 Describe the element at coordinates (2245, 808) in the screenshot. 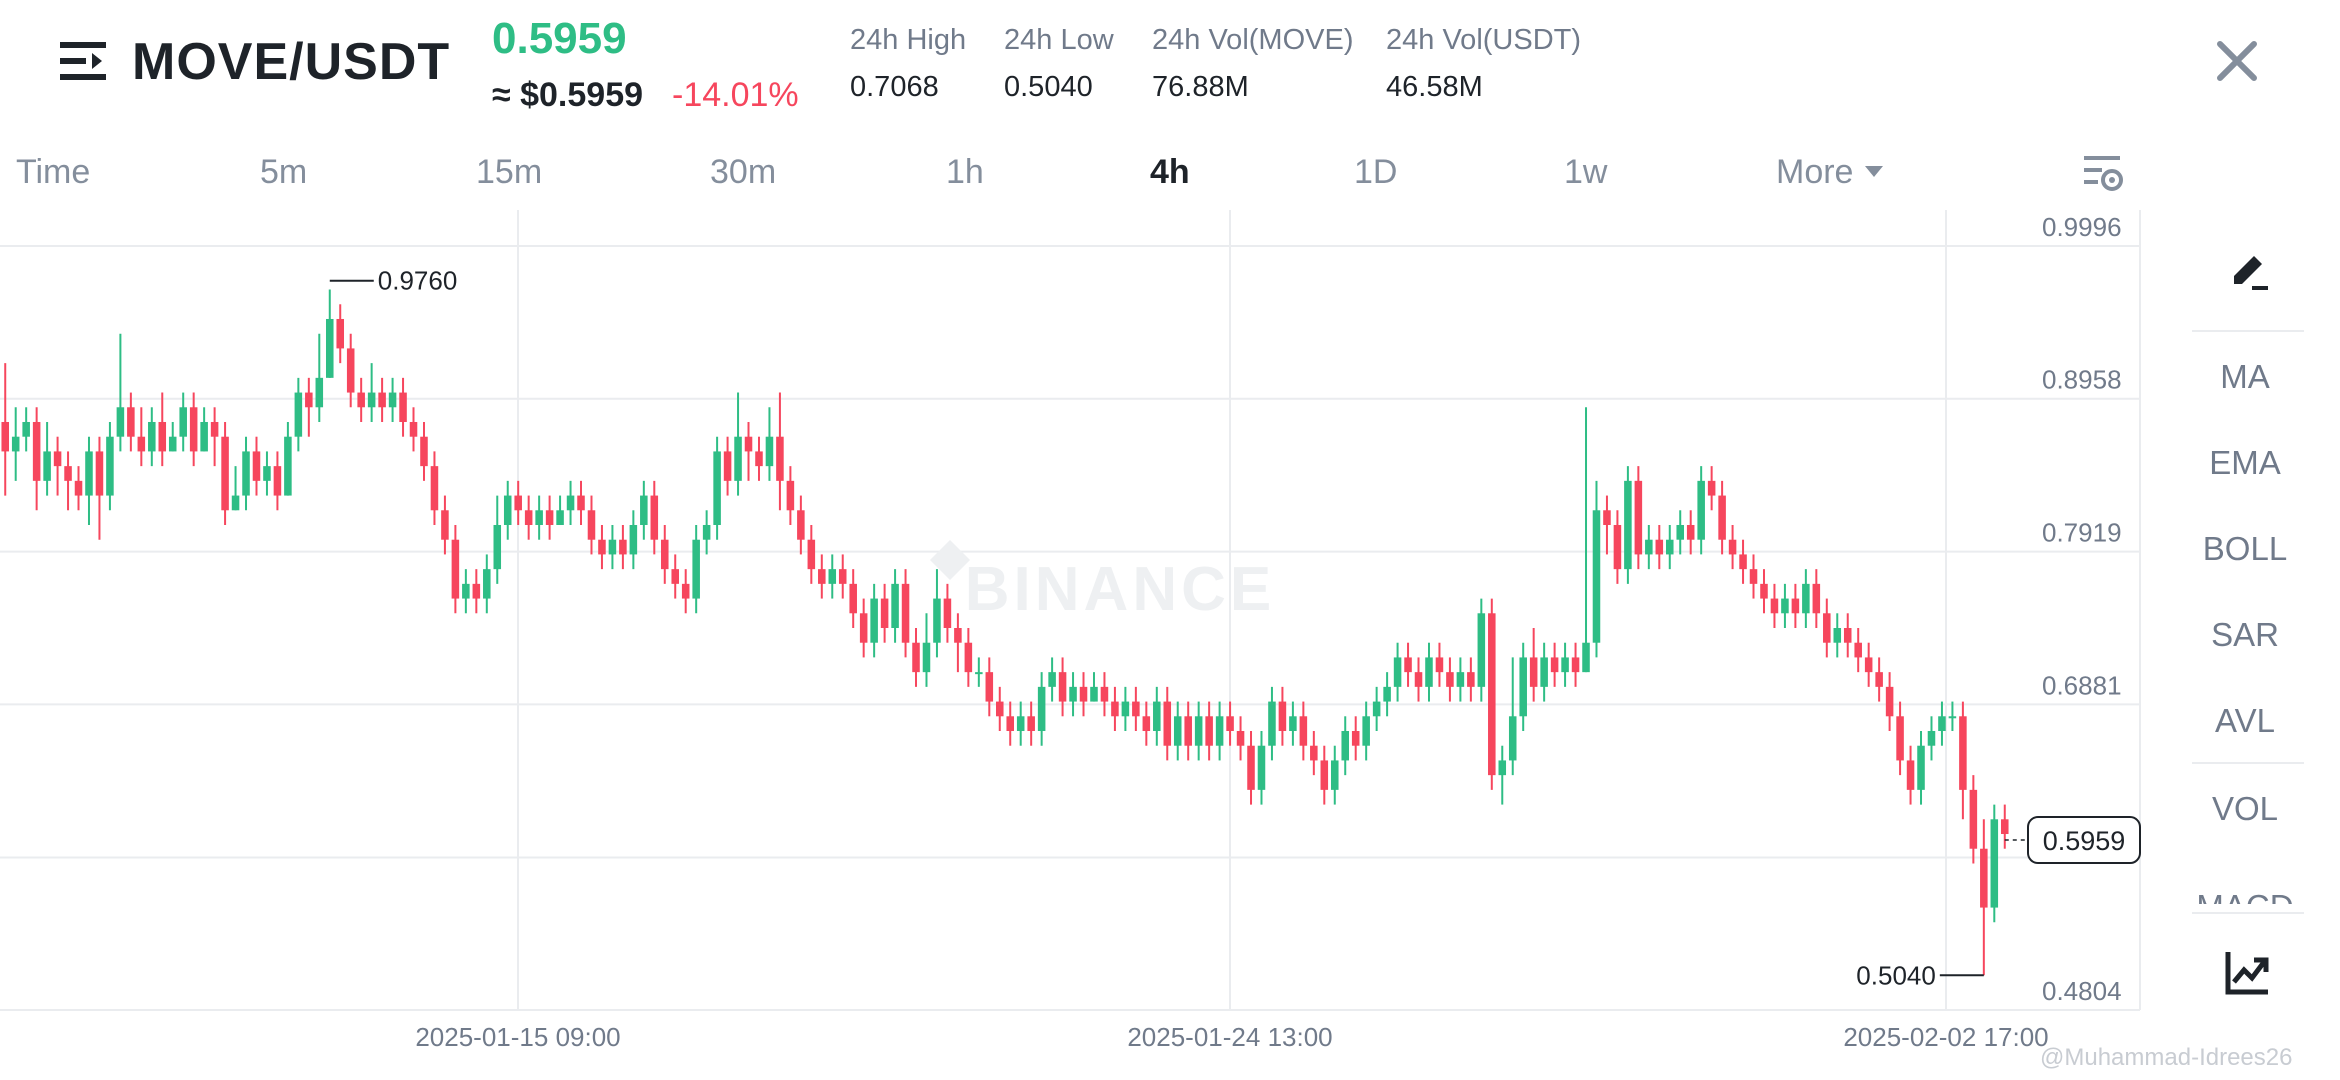

I see `indicator-vol: VOL` at that location.